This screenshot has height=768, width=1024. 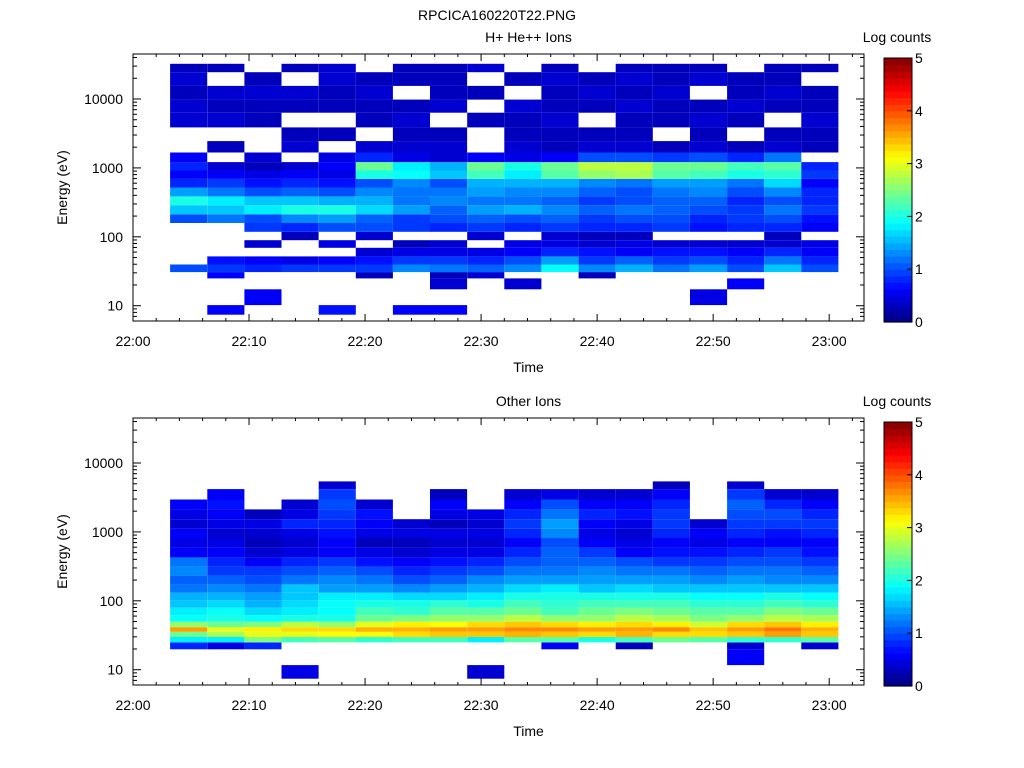 What do you see at coordinates (107, 532) in the screenshot?
I see `y-tick-label: 1000` at bounding box center [107, 532].